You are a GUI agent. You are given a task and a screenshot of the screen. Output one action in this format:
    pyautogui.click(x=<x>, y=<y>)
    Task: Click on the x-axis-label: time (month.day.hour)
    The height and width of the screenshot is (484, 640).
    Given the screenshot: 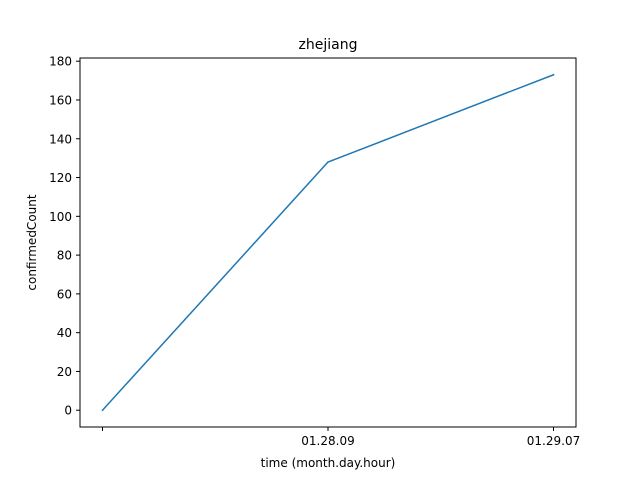 What is the action you would take?
    pyautogui.click(x=328, y=463)
    